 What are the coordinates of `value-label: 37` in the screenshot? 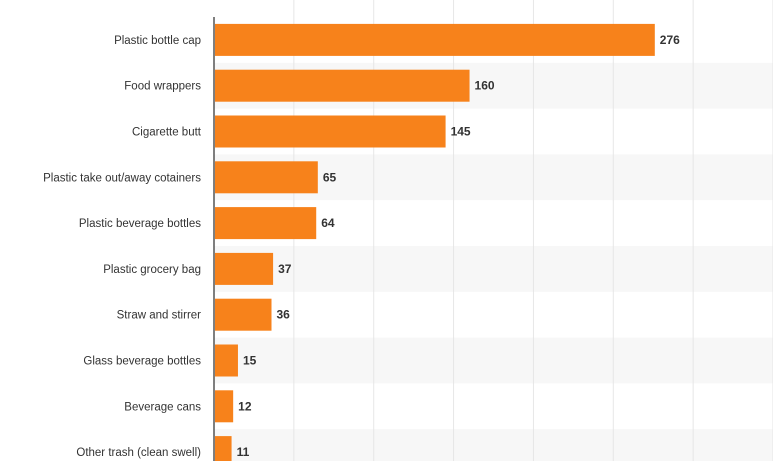 It's located at (285, 269).